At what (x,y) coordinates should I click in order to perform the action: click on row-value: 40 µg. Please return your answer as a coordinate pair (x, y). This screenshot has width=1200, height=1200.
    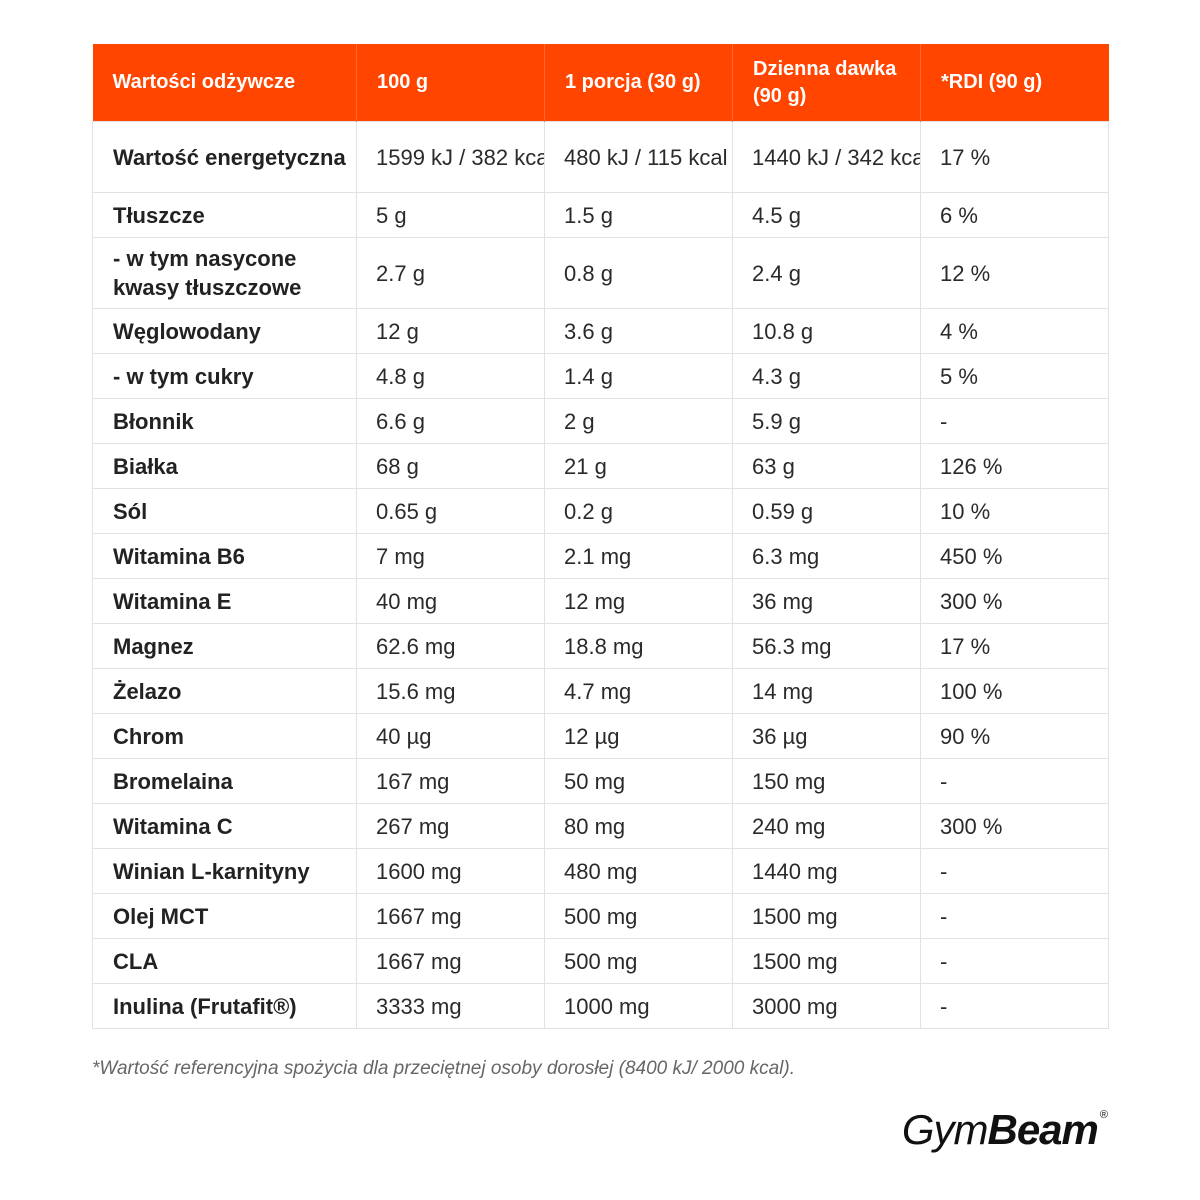
    Looking at the image, I should click on (450, 736).